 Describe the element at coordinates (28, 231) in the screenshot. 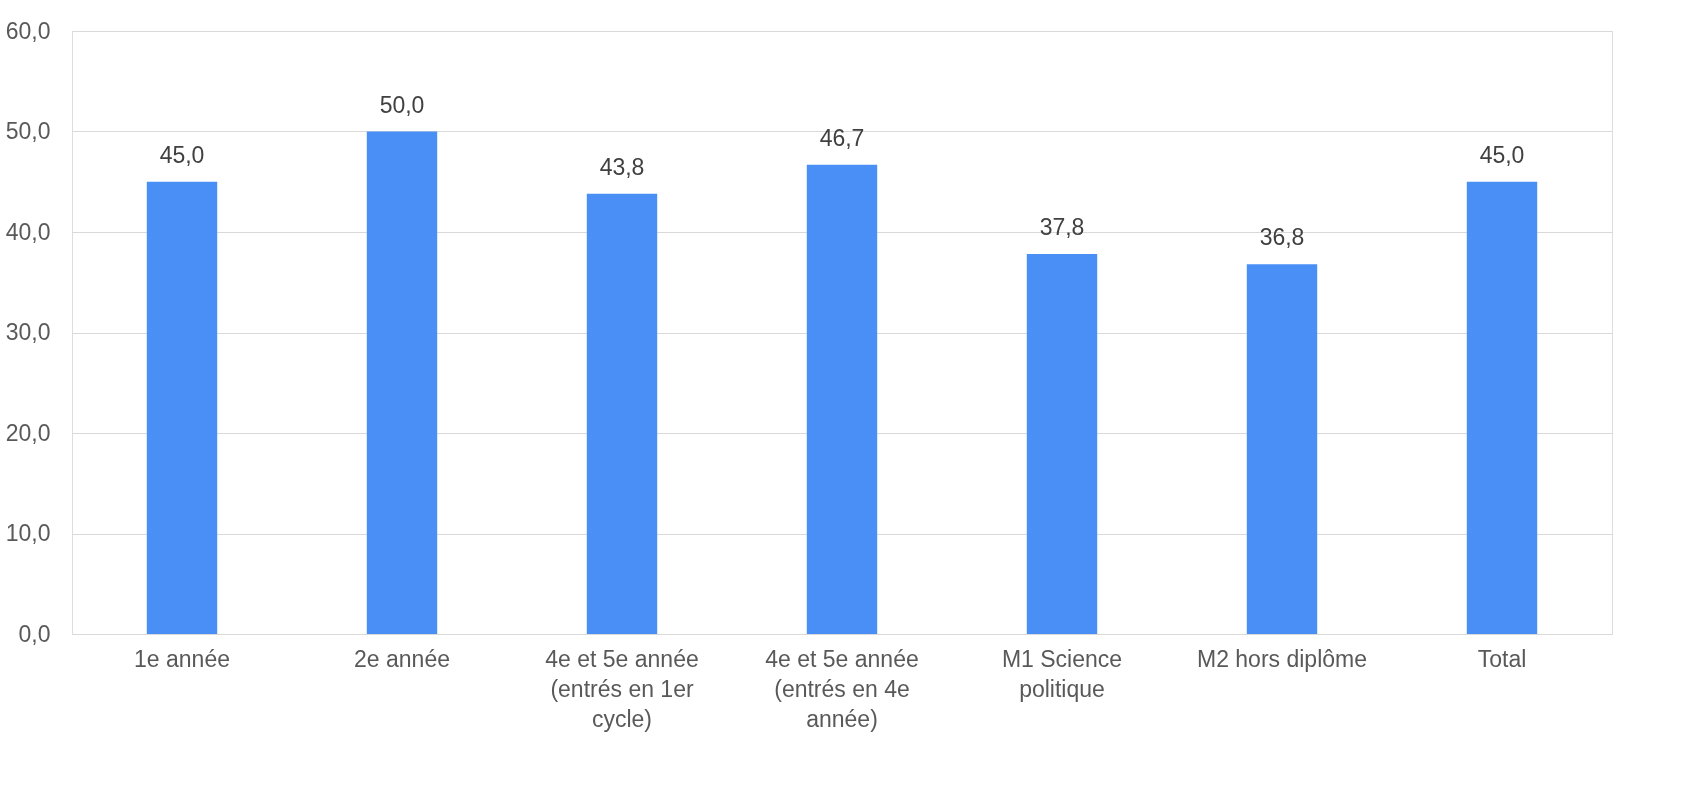

I see `y-tick-label: 40,0` at that location.